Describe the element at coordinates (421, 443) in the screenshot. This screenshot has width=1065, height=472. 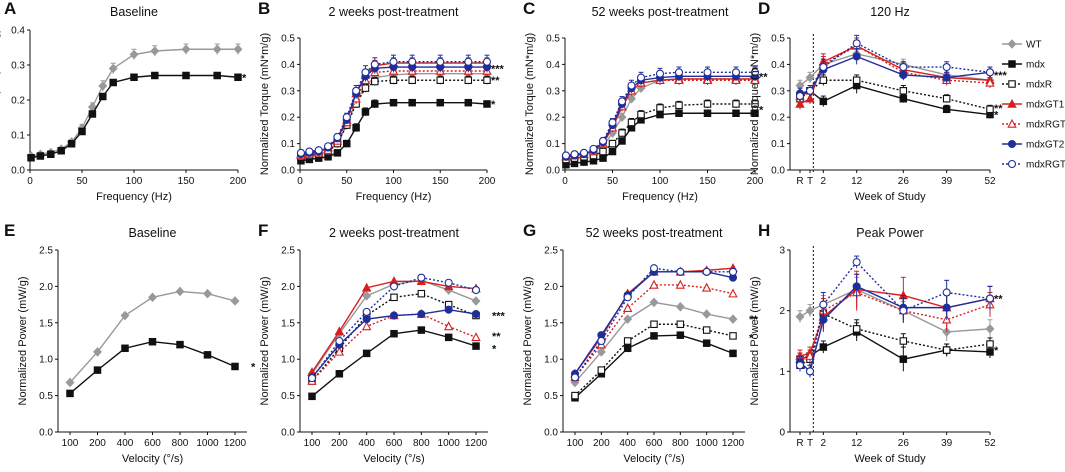
I see `x-tick-label: 800` at that location.